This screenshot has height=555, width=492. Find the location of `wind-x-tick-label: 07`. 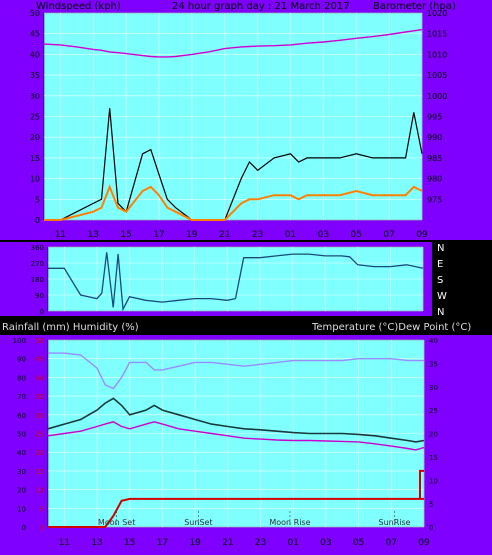

wind-x-tick-label: 07 is located at coordinates (388, 235).